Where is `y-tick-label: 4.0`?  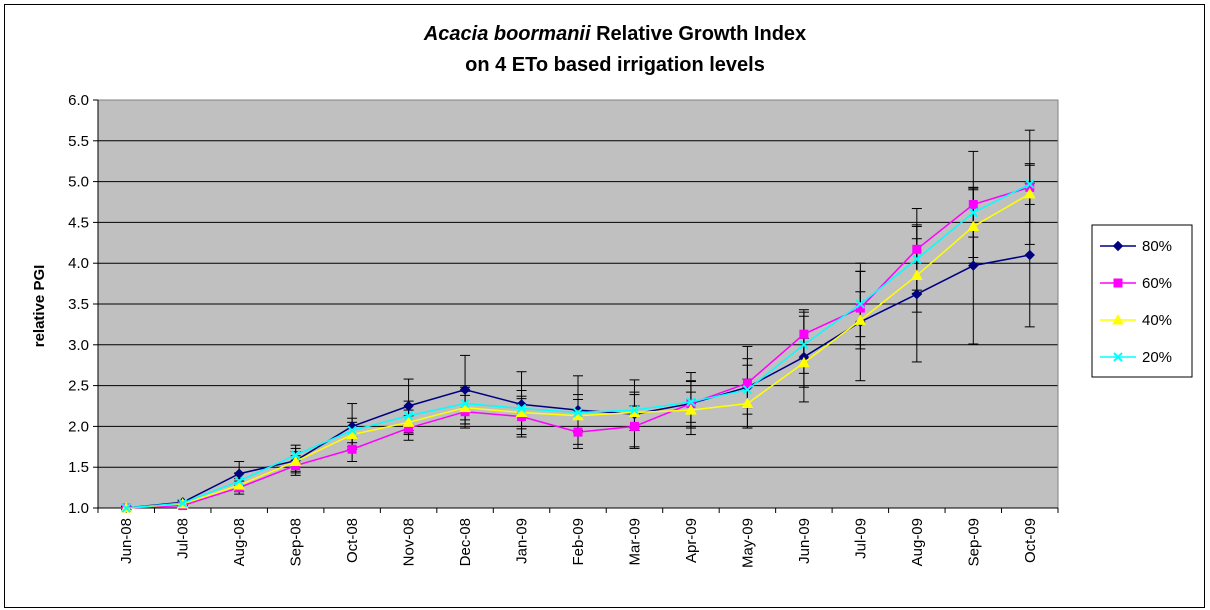
y-tick-label: 4.0 is located at coordinates (78, 263).